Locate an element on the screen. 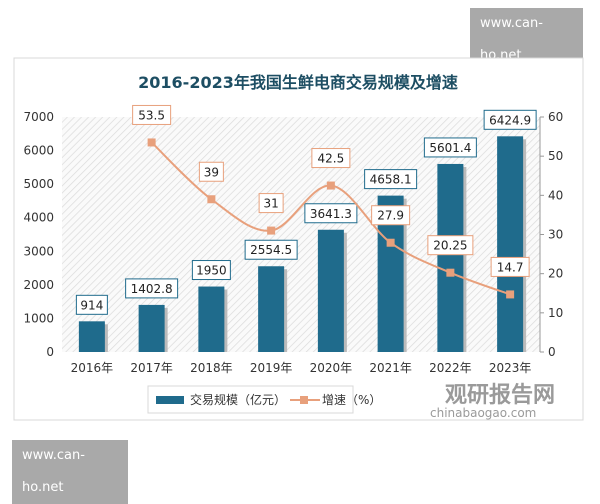  growth-label: 27.9 is located at coordinates (390, 216).